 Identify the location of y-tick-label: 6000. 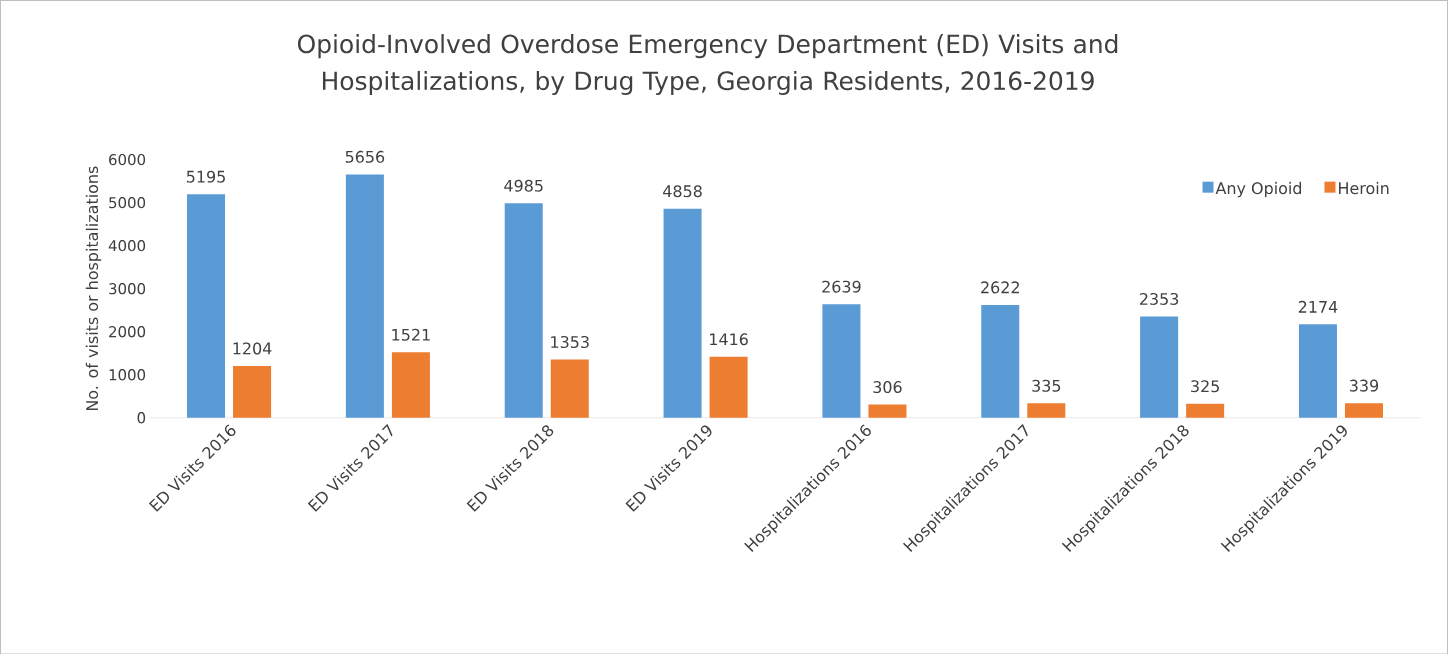
(127, 159).